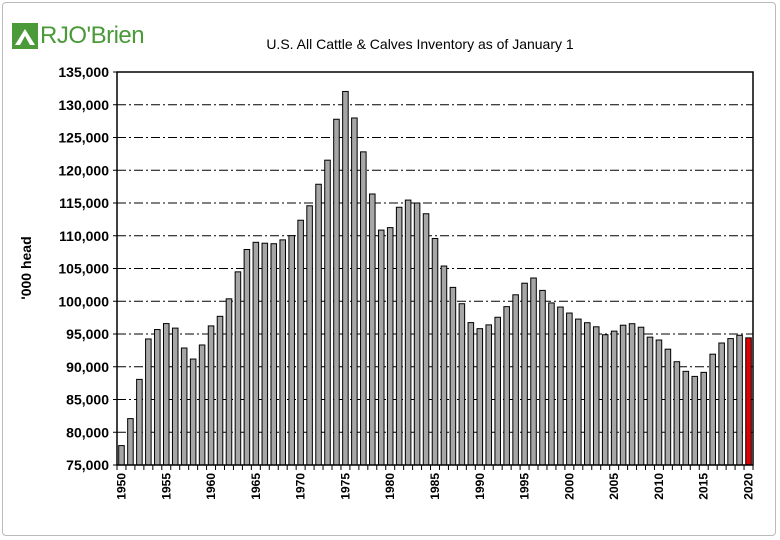 This screenshot has height=540, width=780. I want to click on bar-1975, so click(345, 278).